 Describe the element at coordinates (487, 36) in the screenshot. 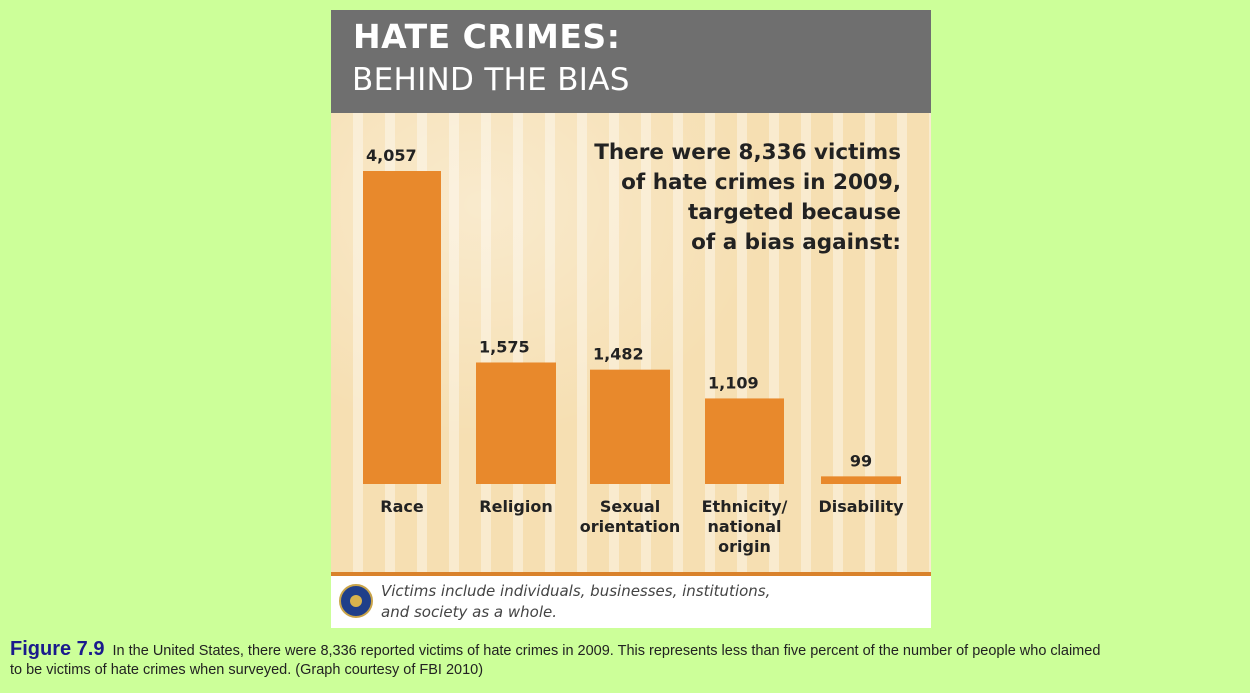

I see `infographic-title: HATE CRIMES:` at that location.